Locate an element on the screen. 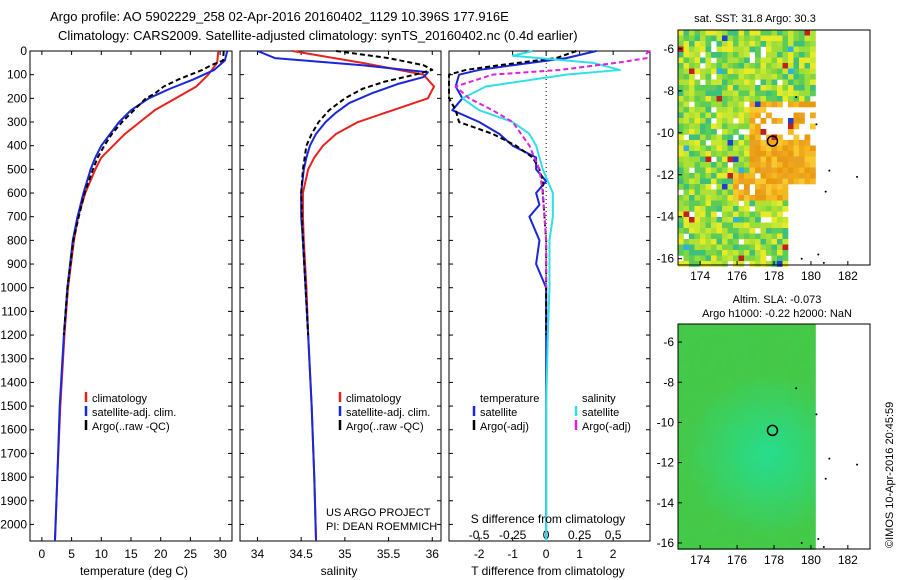 The image size is (900, 580). map-y-tick-label: -8 is located at coordinates (668, 91).